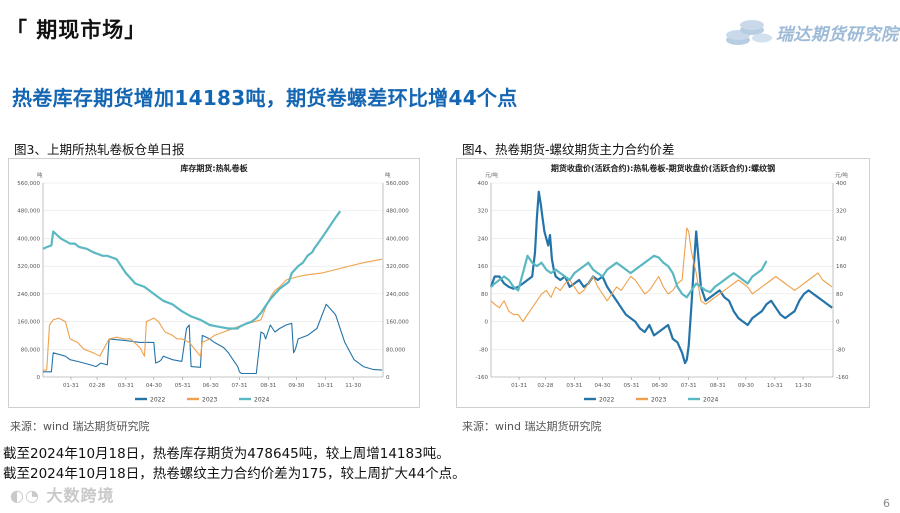 Image resolution: width=900 pixels, height=513 pixels. I want to click on note-inventory: 截至2024年10月18日，热卷库存期货为478645吨，较上周增14183吨。, so click(226, 454).